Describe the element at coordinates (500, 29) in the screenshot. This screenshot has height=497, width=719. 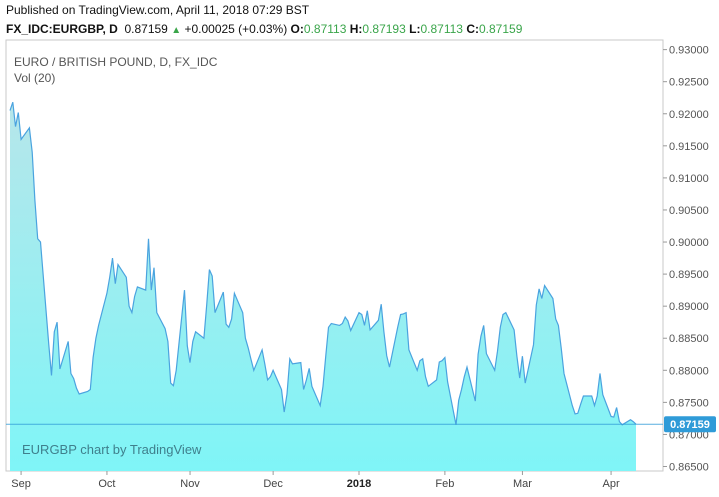
I see `close-value: 0.87159` at that location.